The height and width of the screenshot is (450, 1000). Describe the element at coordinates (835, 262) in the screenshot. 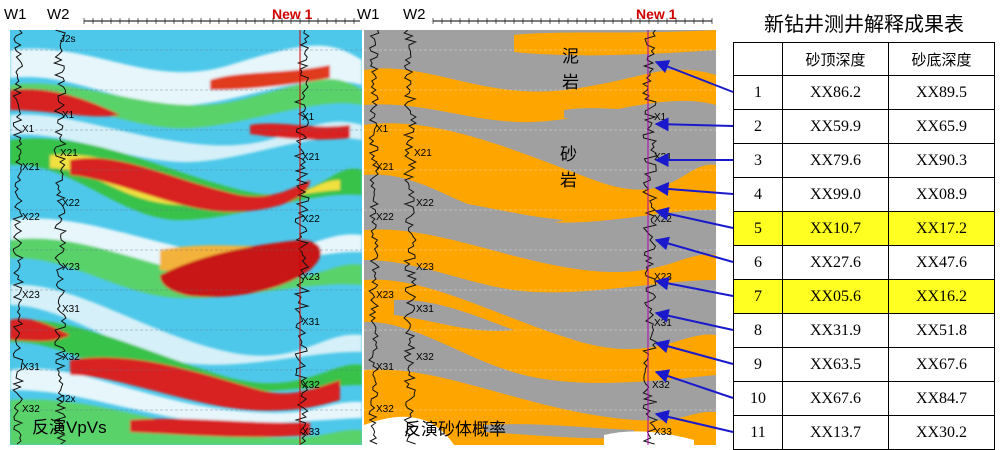

I see `sand-top-depth-cell: XX27.6` at that location.